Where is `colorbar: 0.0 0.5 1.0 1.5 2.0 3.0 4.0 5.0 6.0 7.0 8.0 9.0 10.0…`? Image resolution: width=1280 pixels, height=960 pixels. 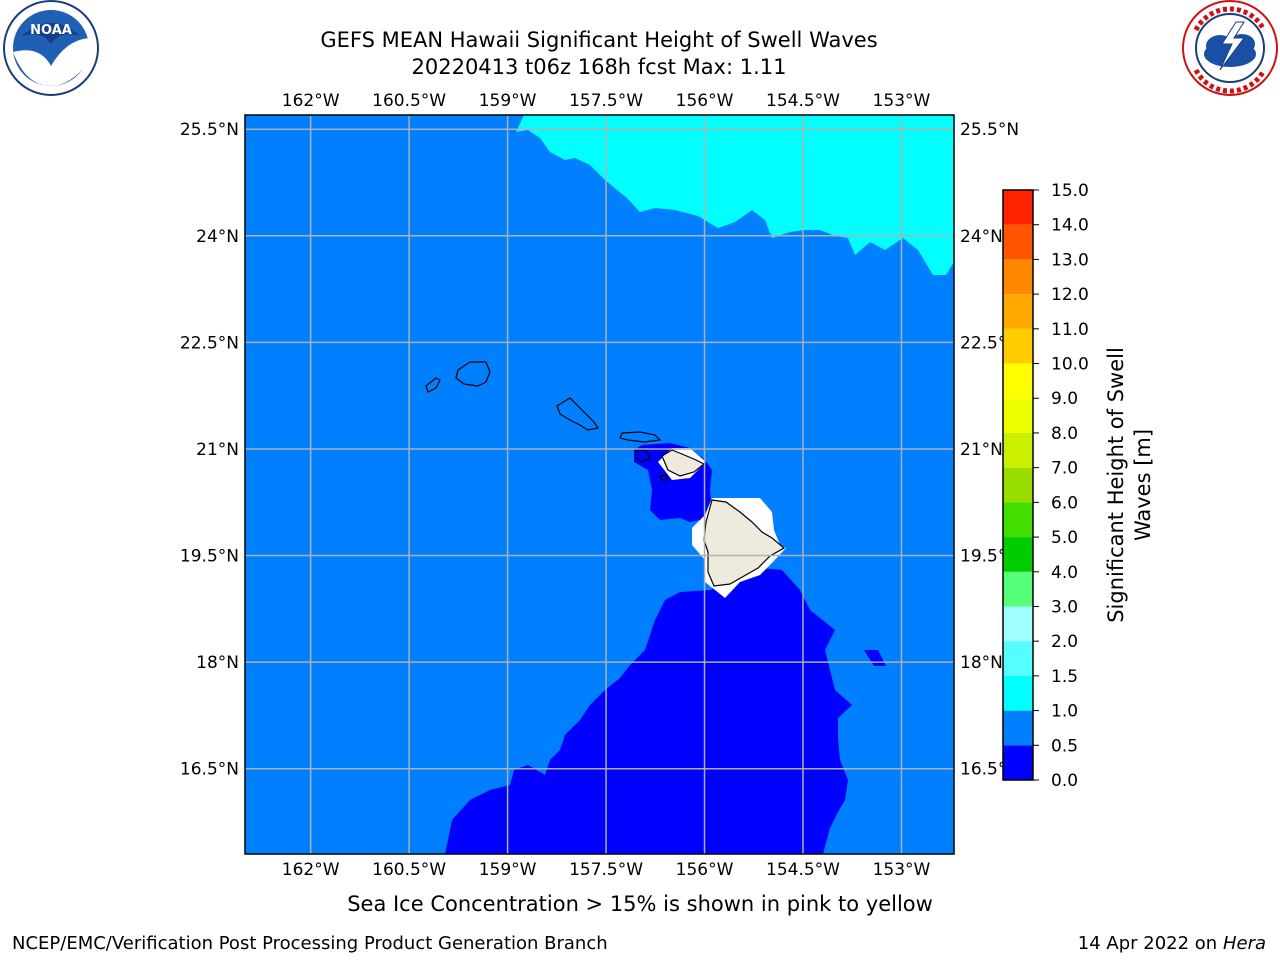 colorbar: 0.0 0.5 1.0 1.5 2.0 3.0 4.0 5.0 6.0 7.0 8.0 9.0 10.0… is located at coordinates (1045, 486).